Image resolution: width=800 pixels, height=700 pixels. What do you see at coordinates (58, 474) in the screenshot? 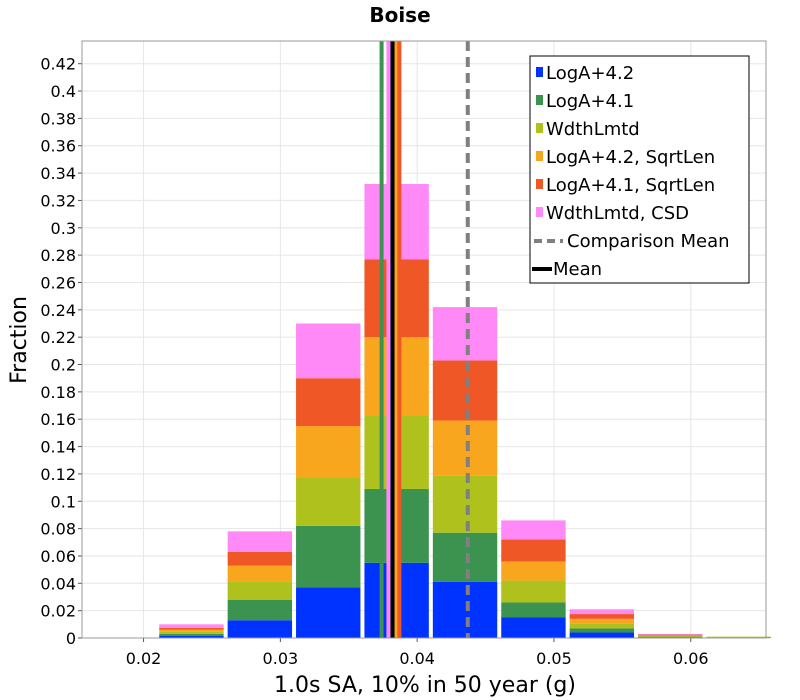
I see `y-tick-label: 0.12` at bounding box center [58, 474].